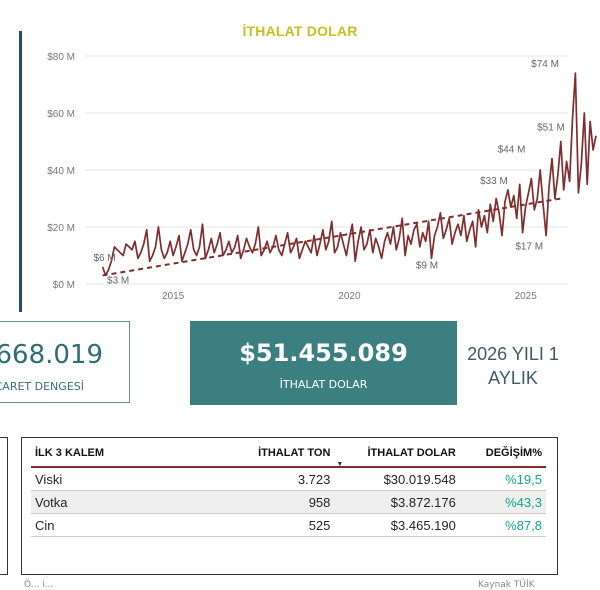 The image size is (600, 590). Describe the element at coordinates (551, 128) in the screenshot. I see `data-label: $51 M` at that location.